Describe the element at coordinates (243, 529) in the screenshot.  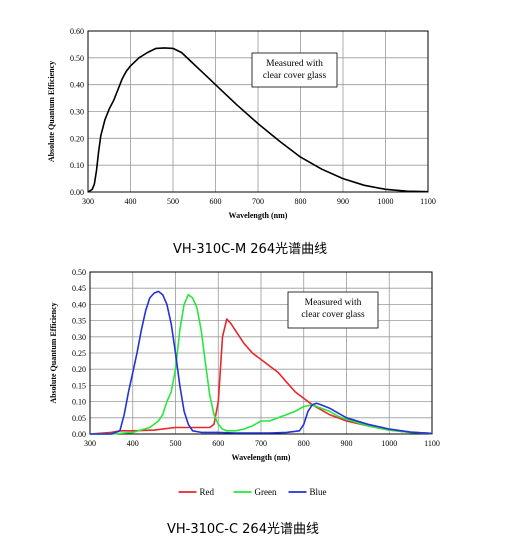
I see `chart-2-caption: VH-310C-C 264光谱曲线` at that location.